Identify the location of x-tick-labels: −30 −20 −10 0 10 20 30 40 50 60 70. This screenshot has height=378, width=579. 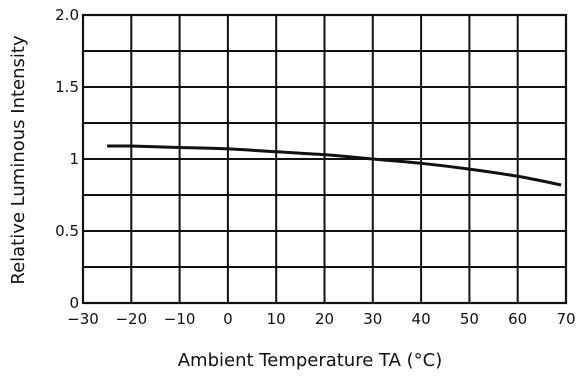
(321, 319).